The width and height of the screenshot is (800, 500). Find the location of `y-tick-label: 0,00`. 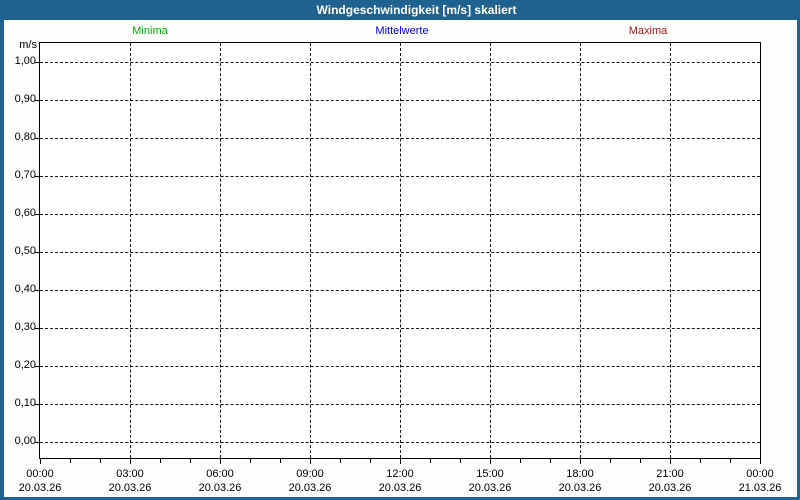

y-tick-label: 0,00 is located at coordinates (25, 441).